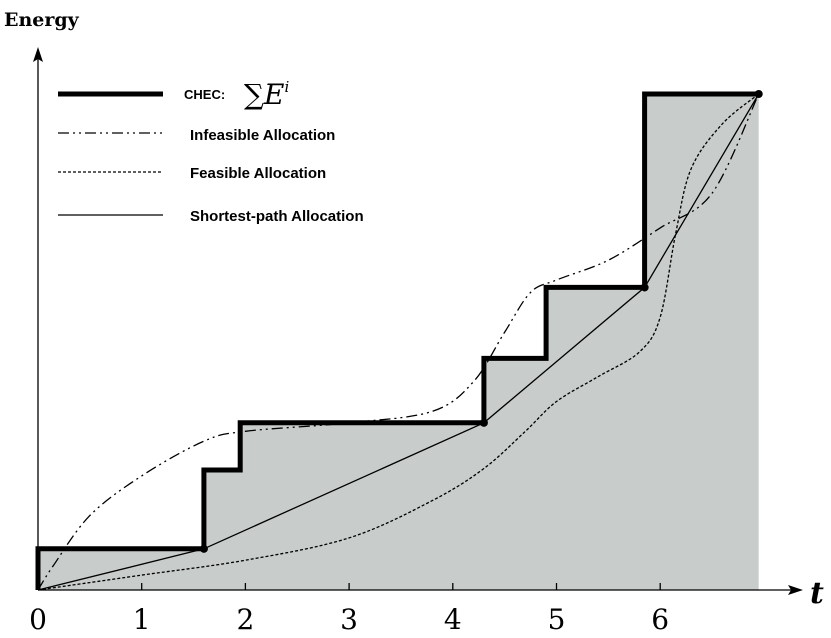 This screenshot has height=638, width=831. What do you see at coordinates (204, 94) in the screenshot?
I see `legend-label-chec: CHEC:` at bounding box center [204, 94].